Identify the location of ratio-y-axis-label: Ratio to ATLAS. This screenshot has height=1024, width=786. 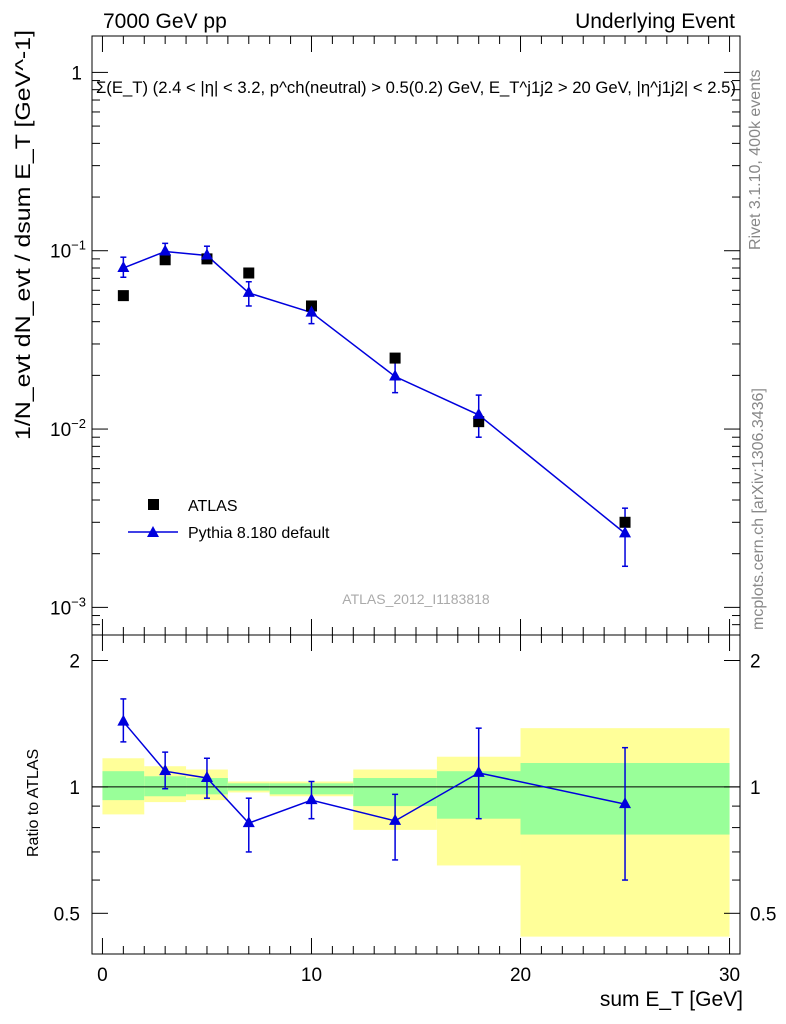
(33, 803).